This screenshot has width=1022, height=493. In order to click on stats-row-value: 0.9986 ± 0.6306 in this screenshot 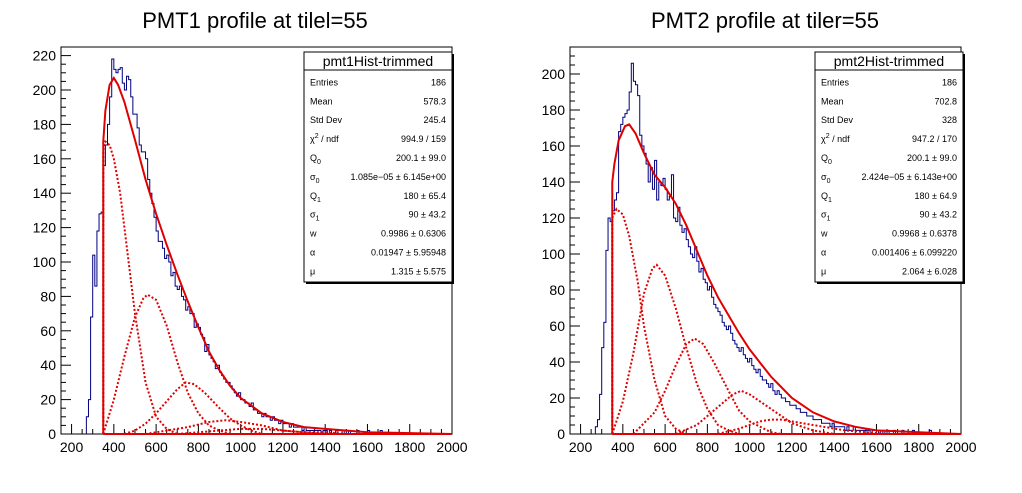, I will do `click(413, 234)`.